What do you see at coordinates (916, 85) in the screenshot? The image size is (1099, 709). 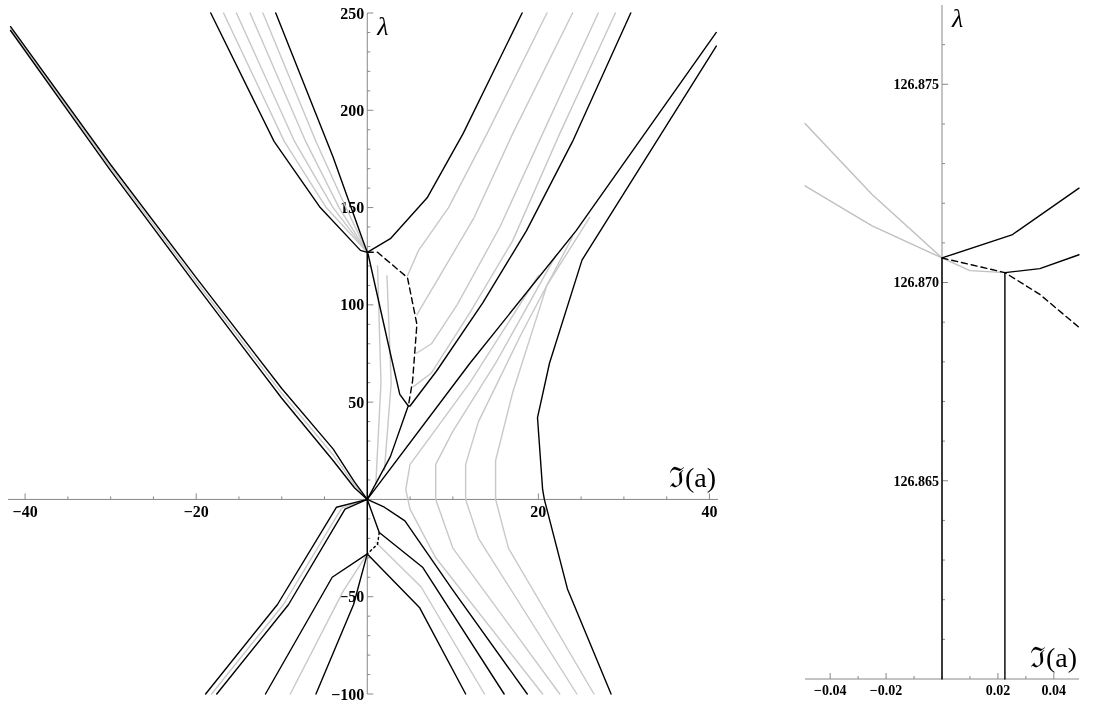 I see `y-tick-label: 126.875` at bounding box center [916, 85].